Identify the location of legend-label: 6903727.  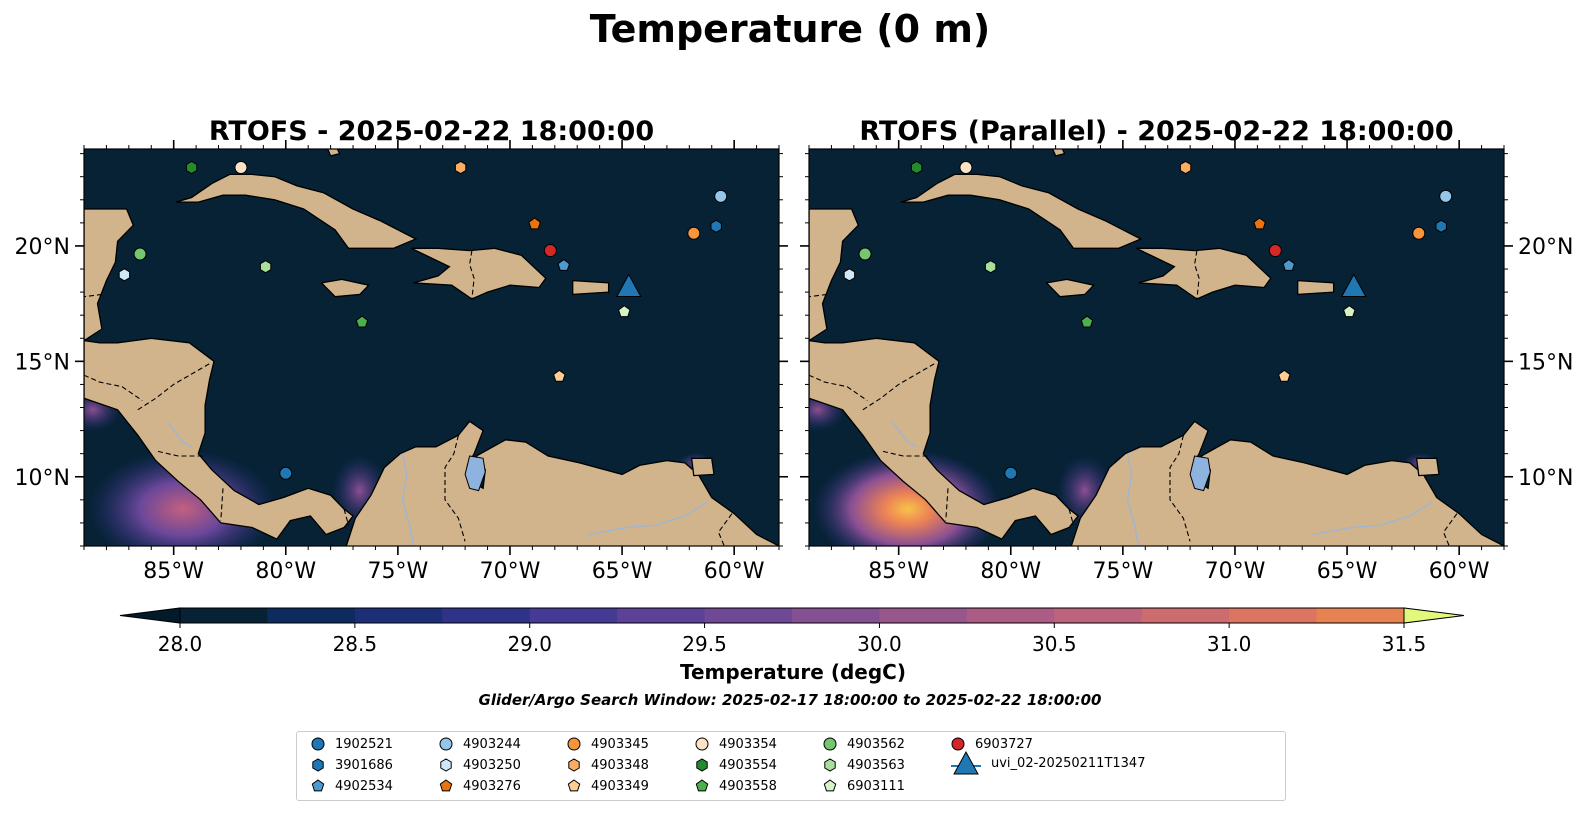
(1004, 744).